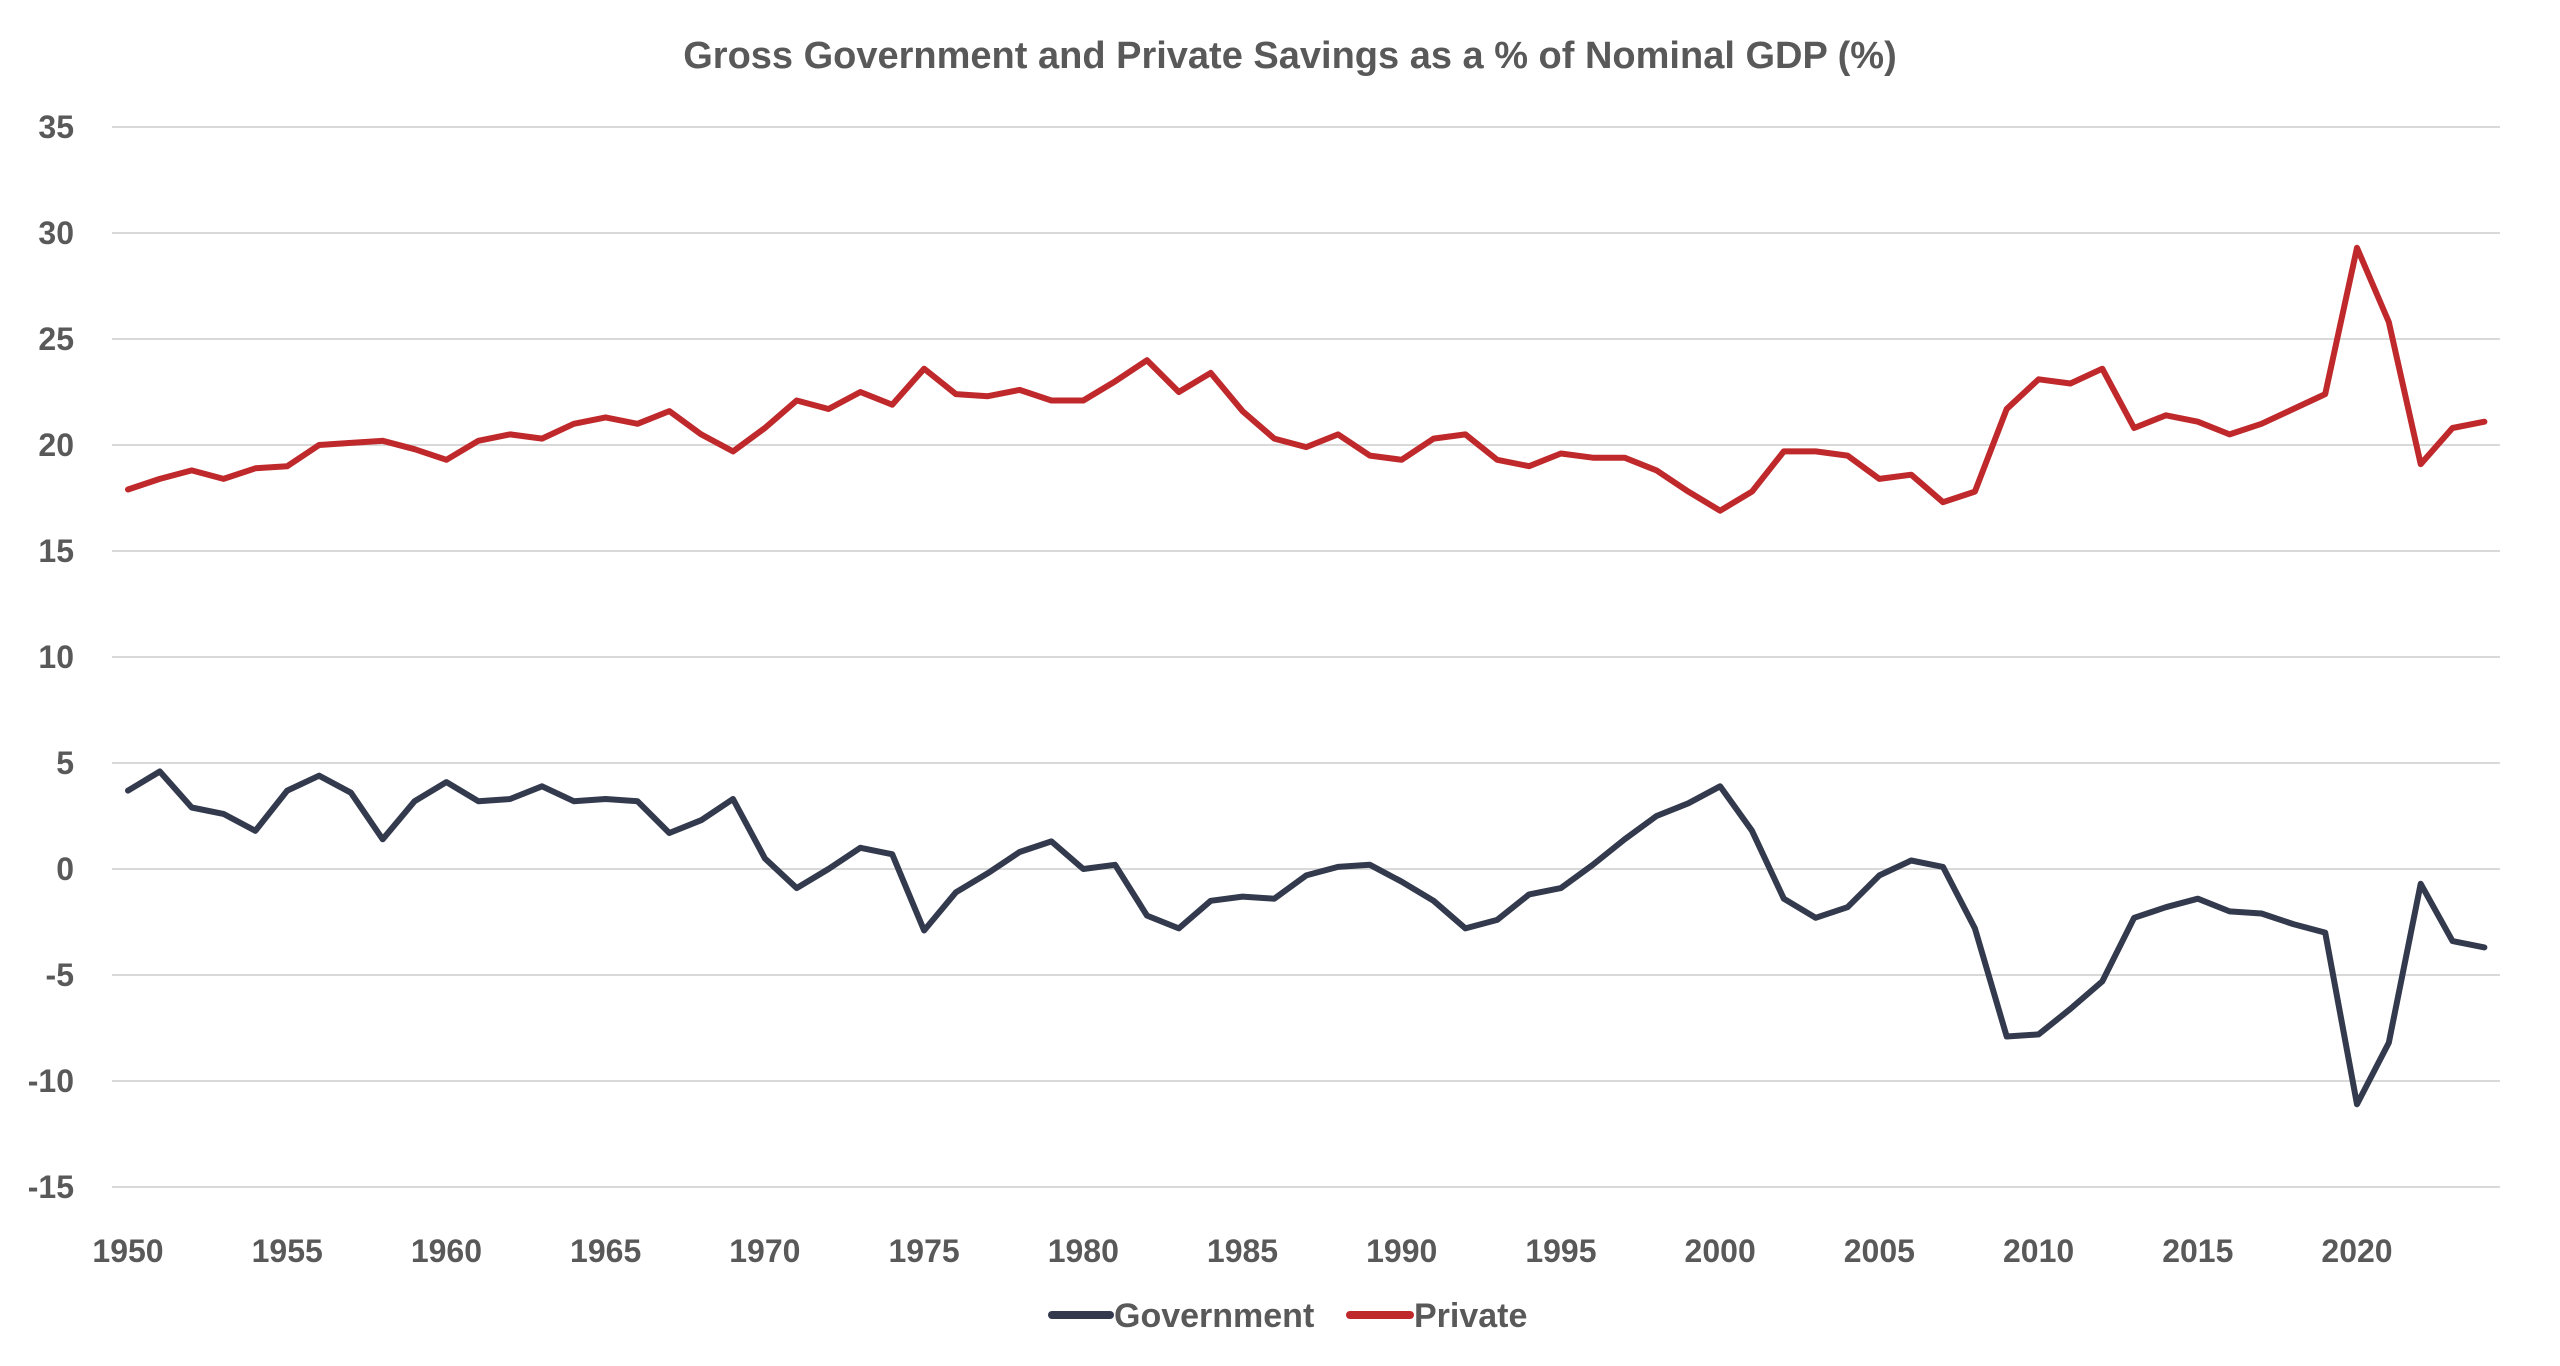 The image size is (2560, 1366). I want to click on x-tick-label: 1970, so click(764, 1251).